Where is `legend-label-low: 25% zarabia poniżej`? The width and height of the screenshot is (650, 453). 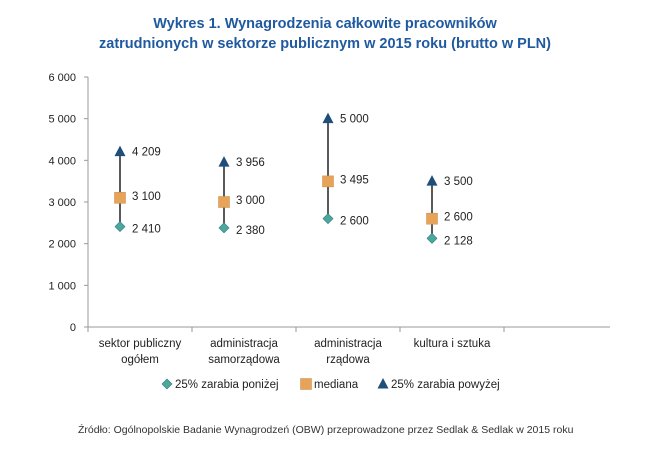
legend-label-low: 25% zarabia poniżej is located at coordinates (227, 385).